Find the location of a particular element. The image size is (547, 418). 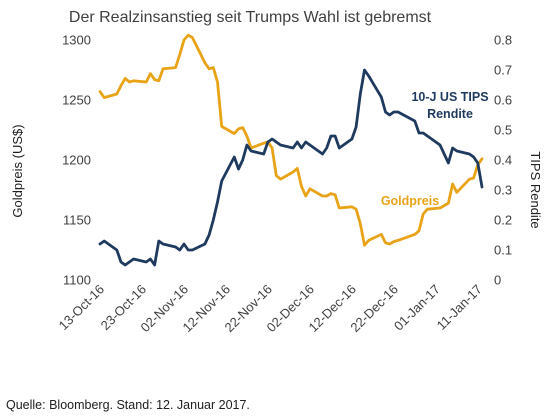

y-right-tick-label-6: 0.6 is located at coordinates (503, 100).